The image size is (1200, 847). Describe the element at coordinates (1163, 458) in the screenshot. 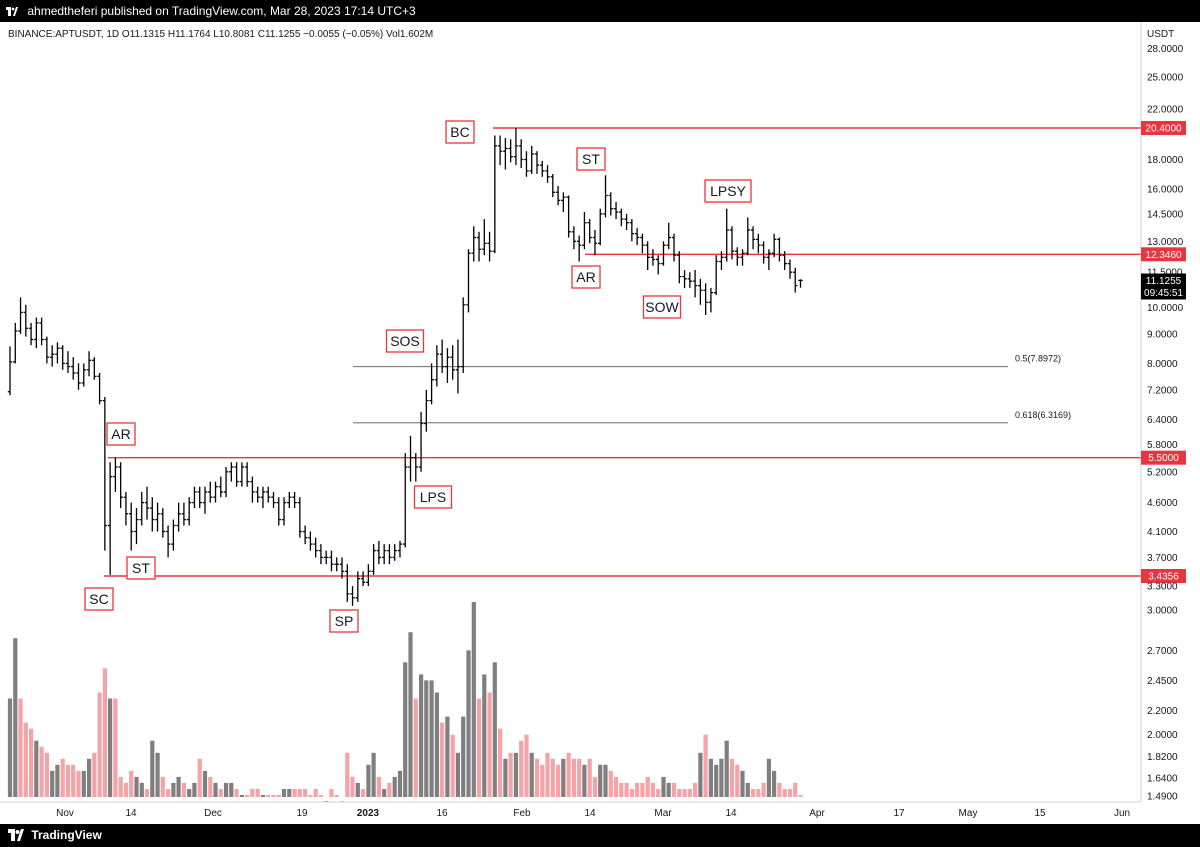

I see `level-price-label: 5.5000` at that location.